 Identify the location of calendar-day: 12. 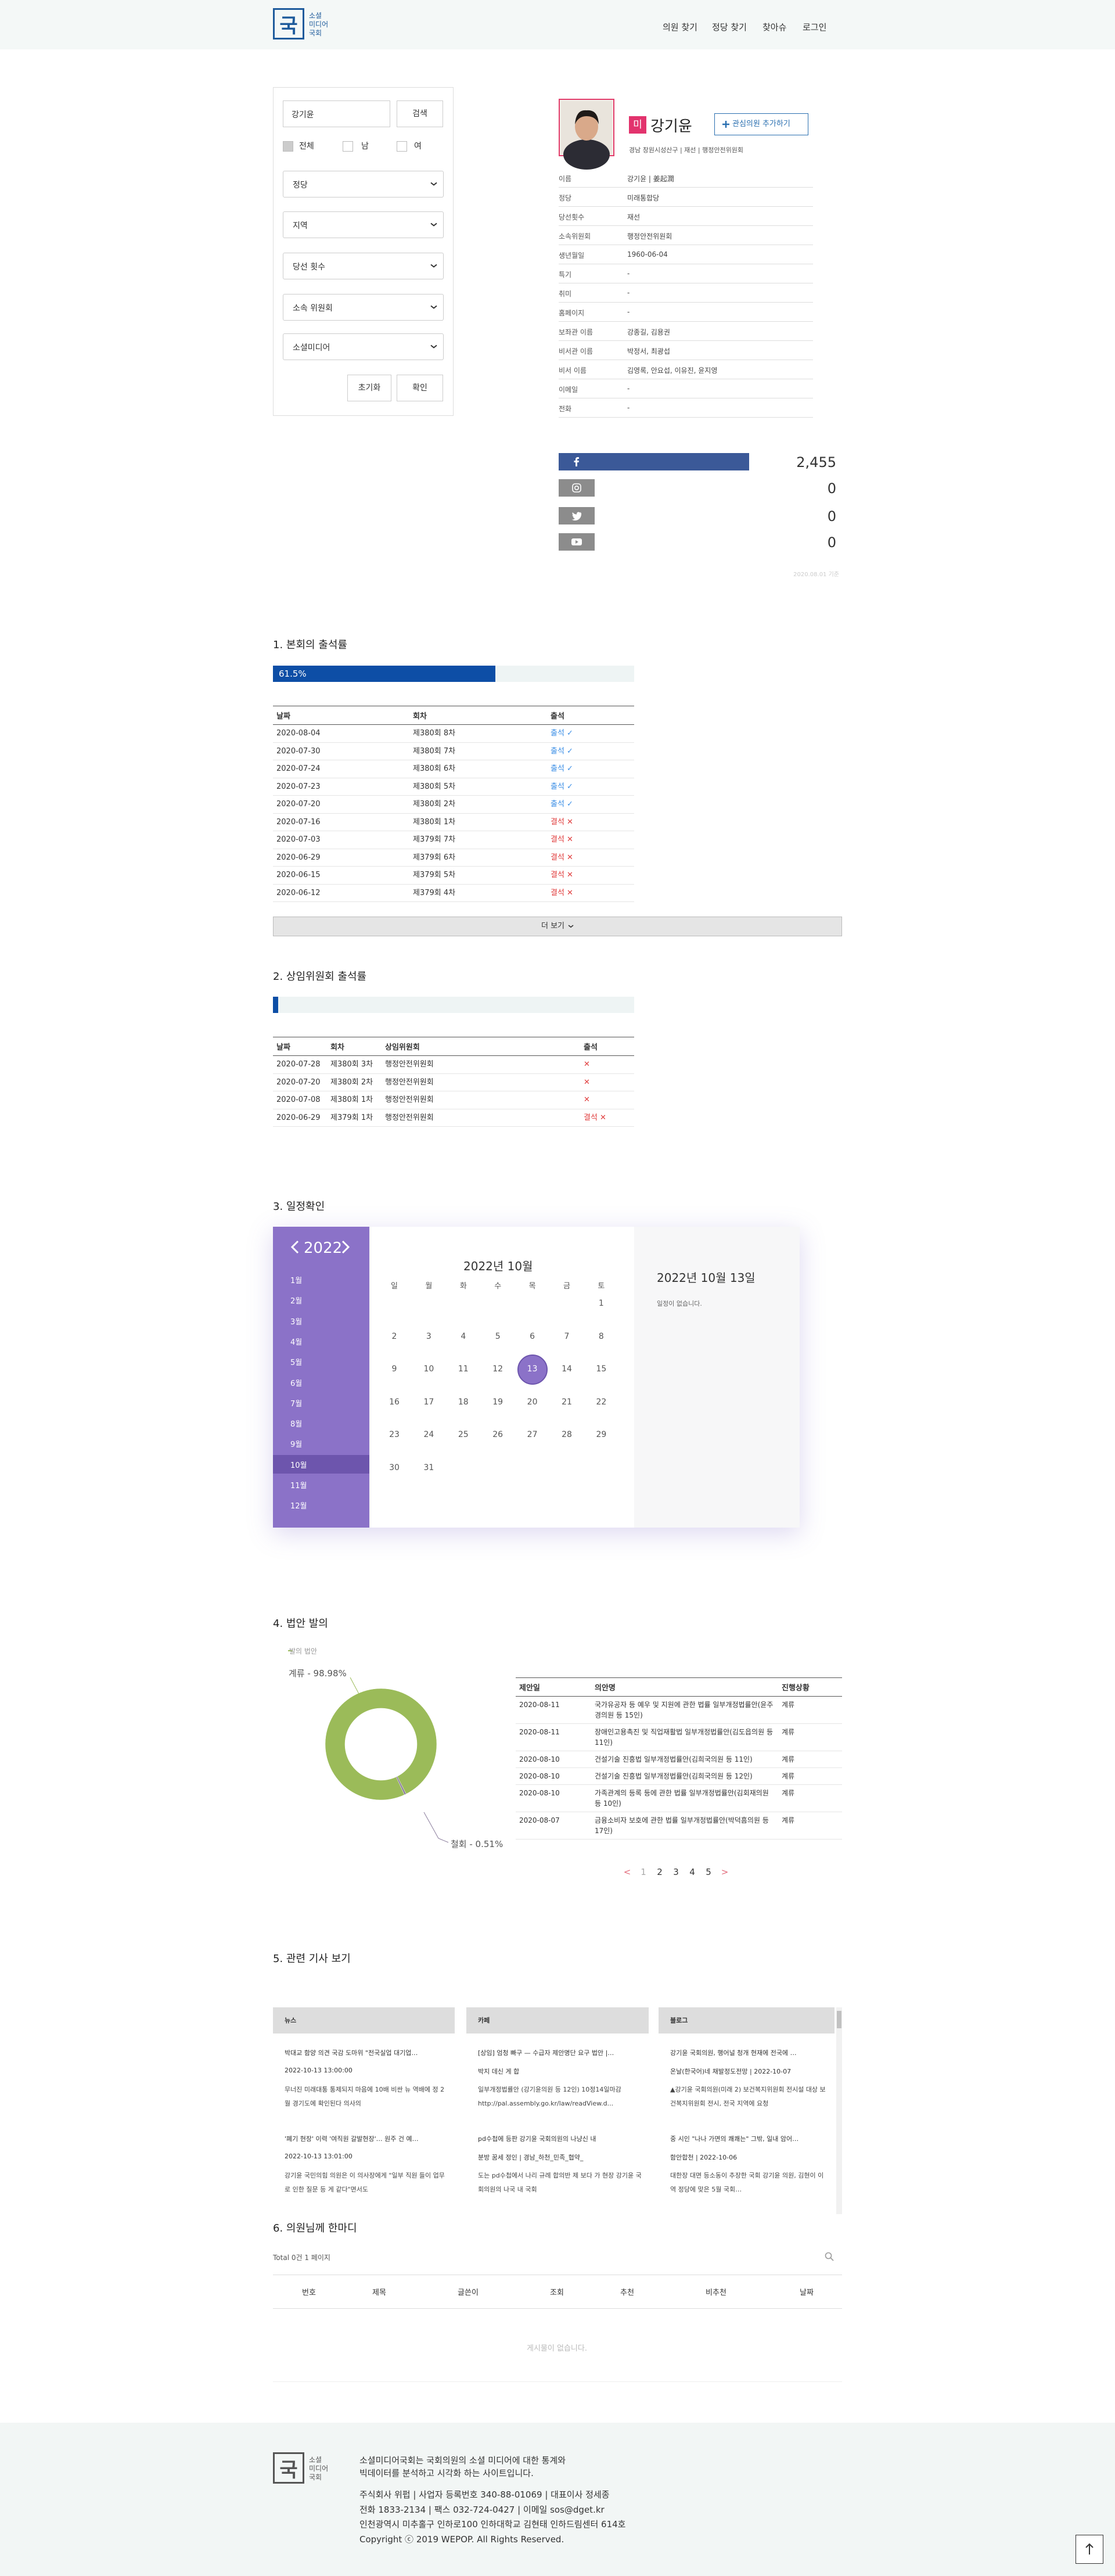
(497, 1369).